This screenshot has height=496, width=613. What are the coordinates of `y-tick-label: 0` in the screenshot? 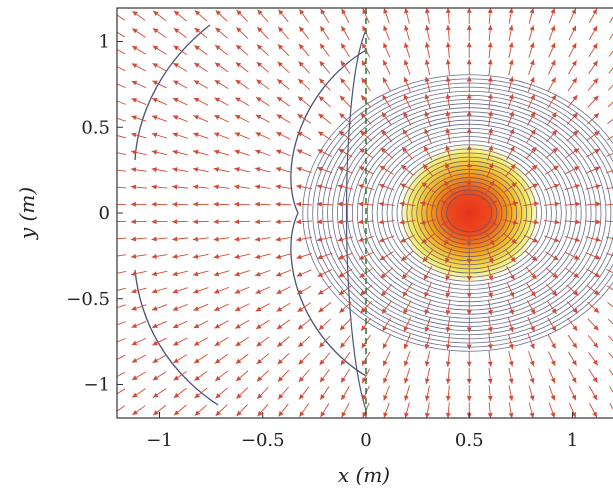 It's located at (104, 213).